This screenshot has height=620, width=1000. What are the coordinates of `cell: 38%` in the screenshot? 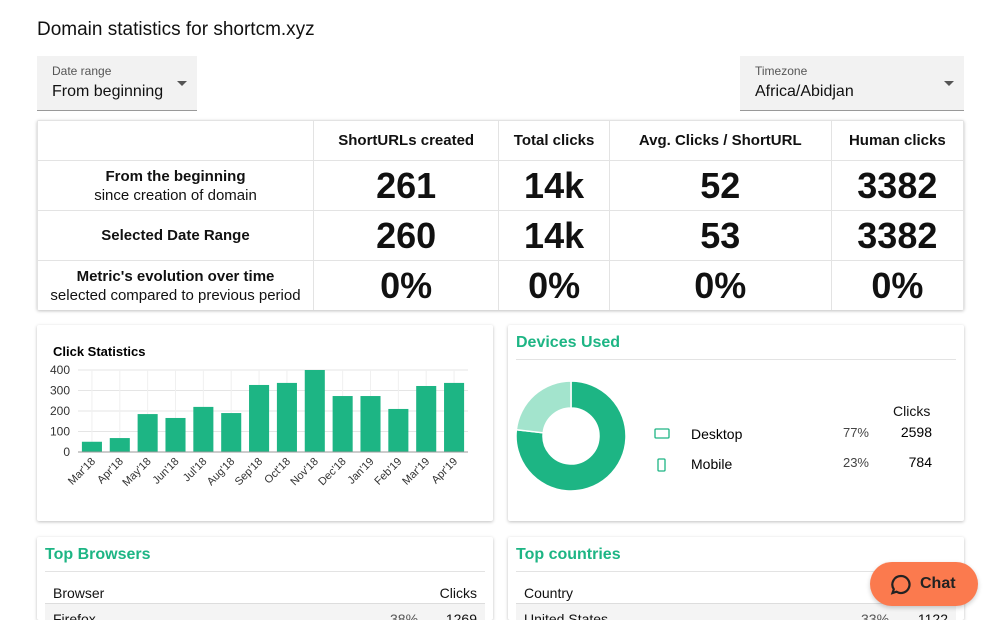 It's located at (404, 615).